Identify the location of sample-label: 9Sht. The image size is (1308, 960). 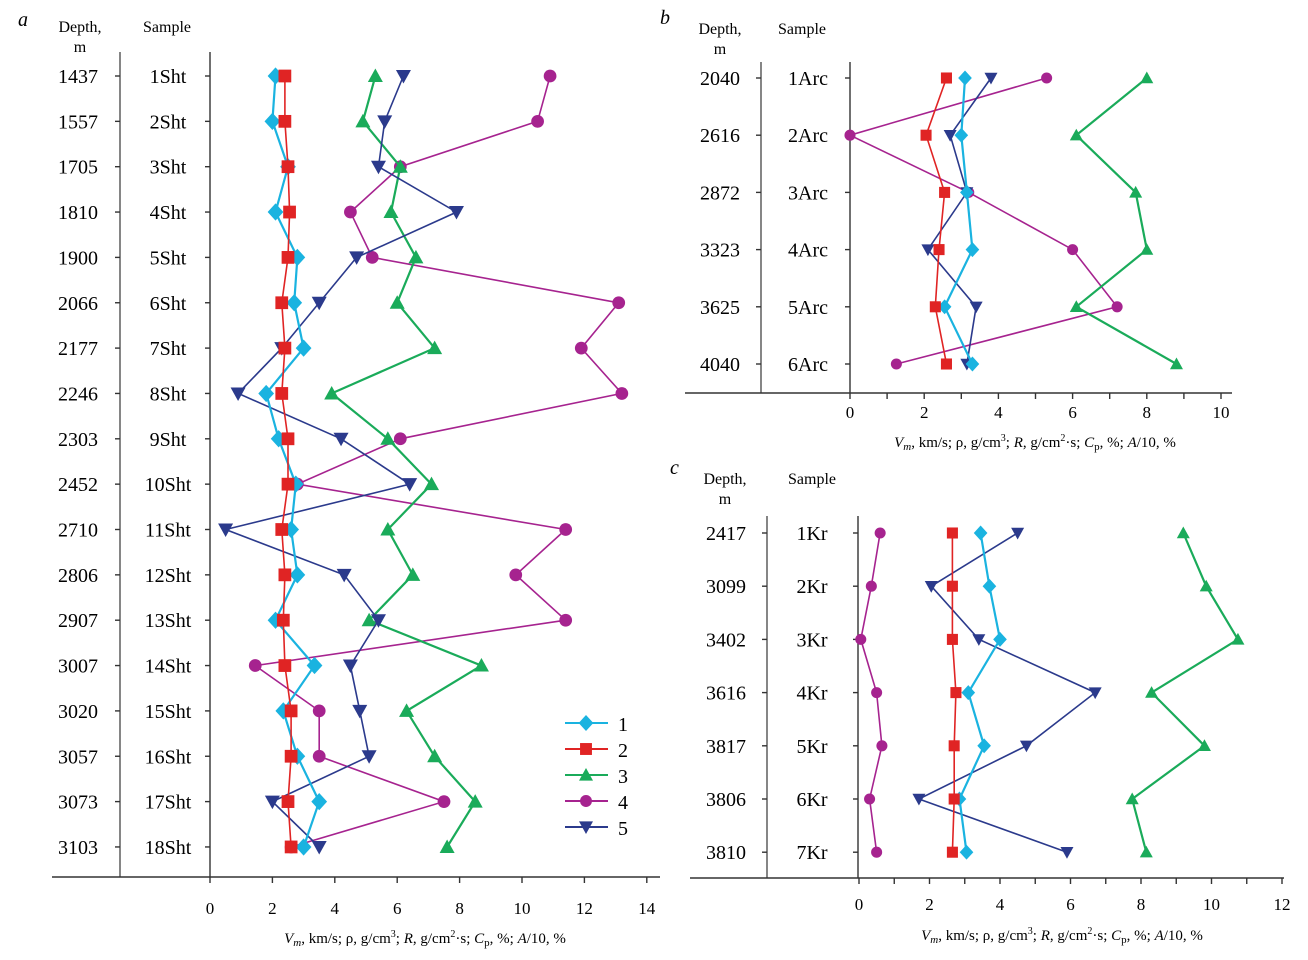
(168, 440).